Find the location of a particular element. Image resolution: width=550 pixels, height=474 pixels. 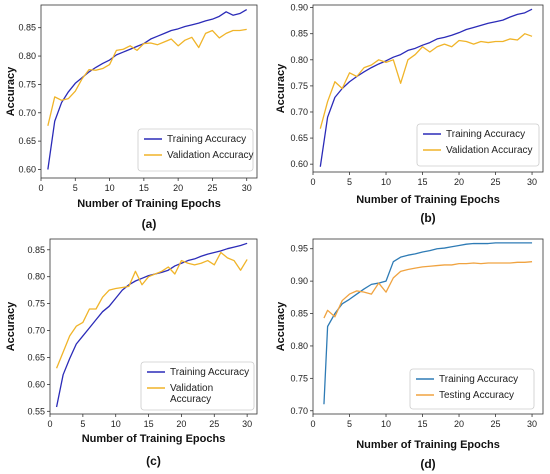

chart-4-x-tick-label-3: 15 is located at coordinates (423, 424).